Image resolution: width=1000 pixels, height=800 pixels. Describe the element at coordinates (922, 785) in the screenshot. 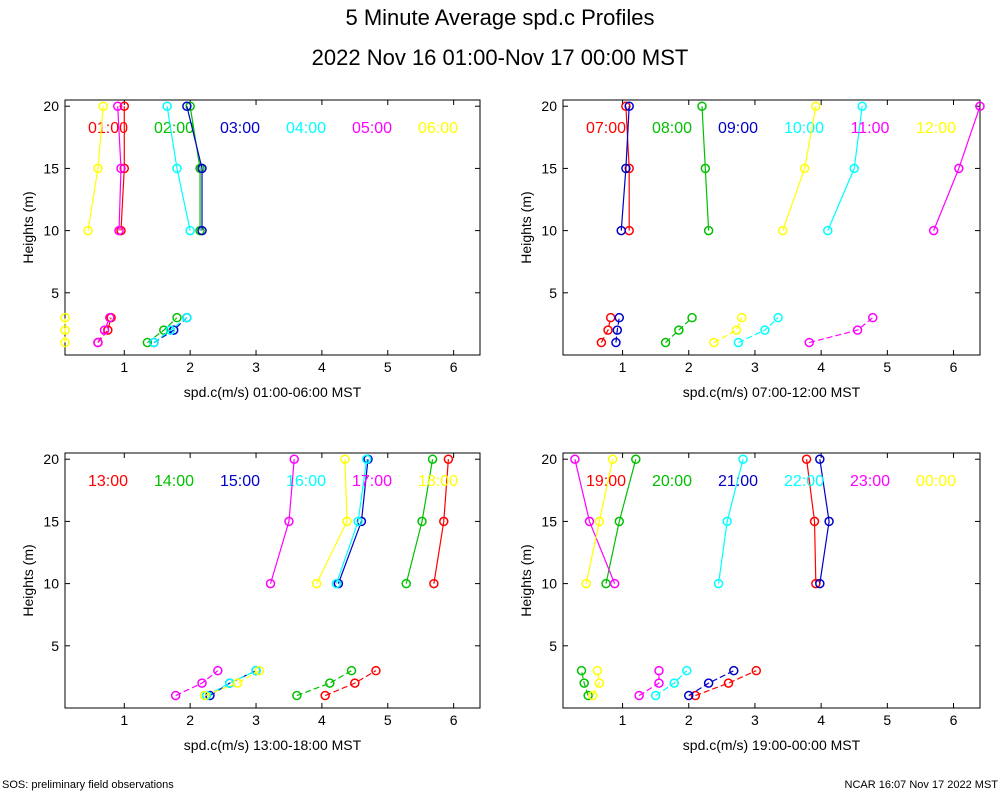

I see `footer-right: NCAR 16:07 Nov 17 2022 MST` at that location.